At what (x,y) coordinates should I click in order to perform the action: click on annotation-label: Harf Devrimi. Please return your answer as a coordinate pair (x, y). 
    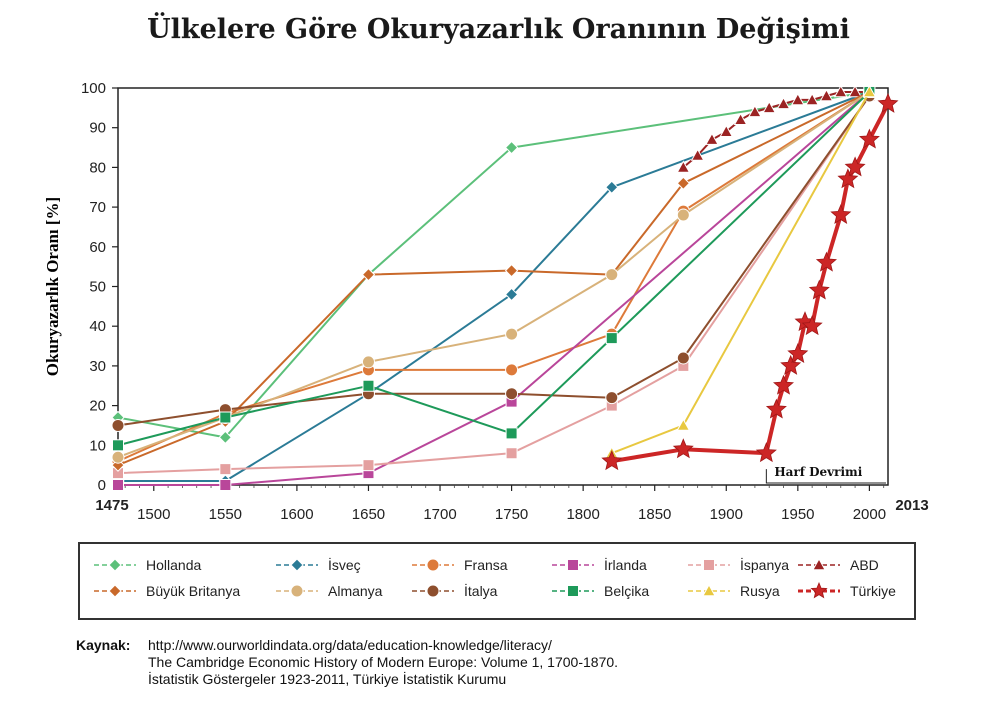
    Looking at the image, I should click on (818, 472).